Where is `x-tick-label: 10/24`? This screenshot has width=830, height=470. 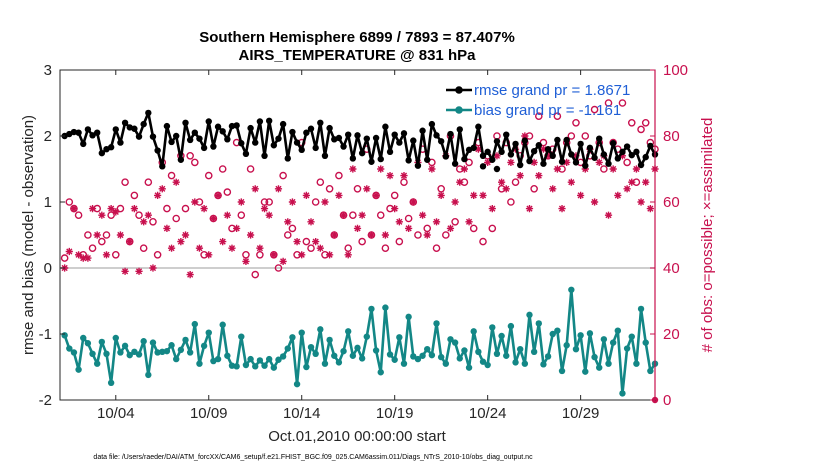
x-tick-label: 10/24 is located at coordinates (488, 413).